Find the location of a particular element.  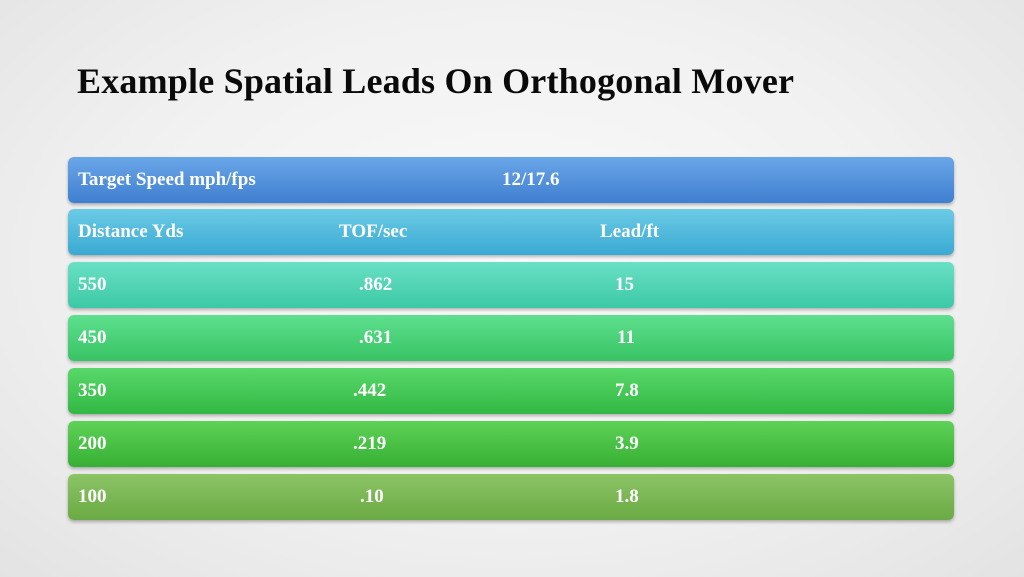

table-row: 200 .219 3.9 is located at coordinates (511, 444).